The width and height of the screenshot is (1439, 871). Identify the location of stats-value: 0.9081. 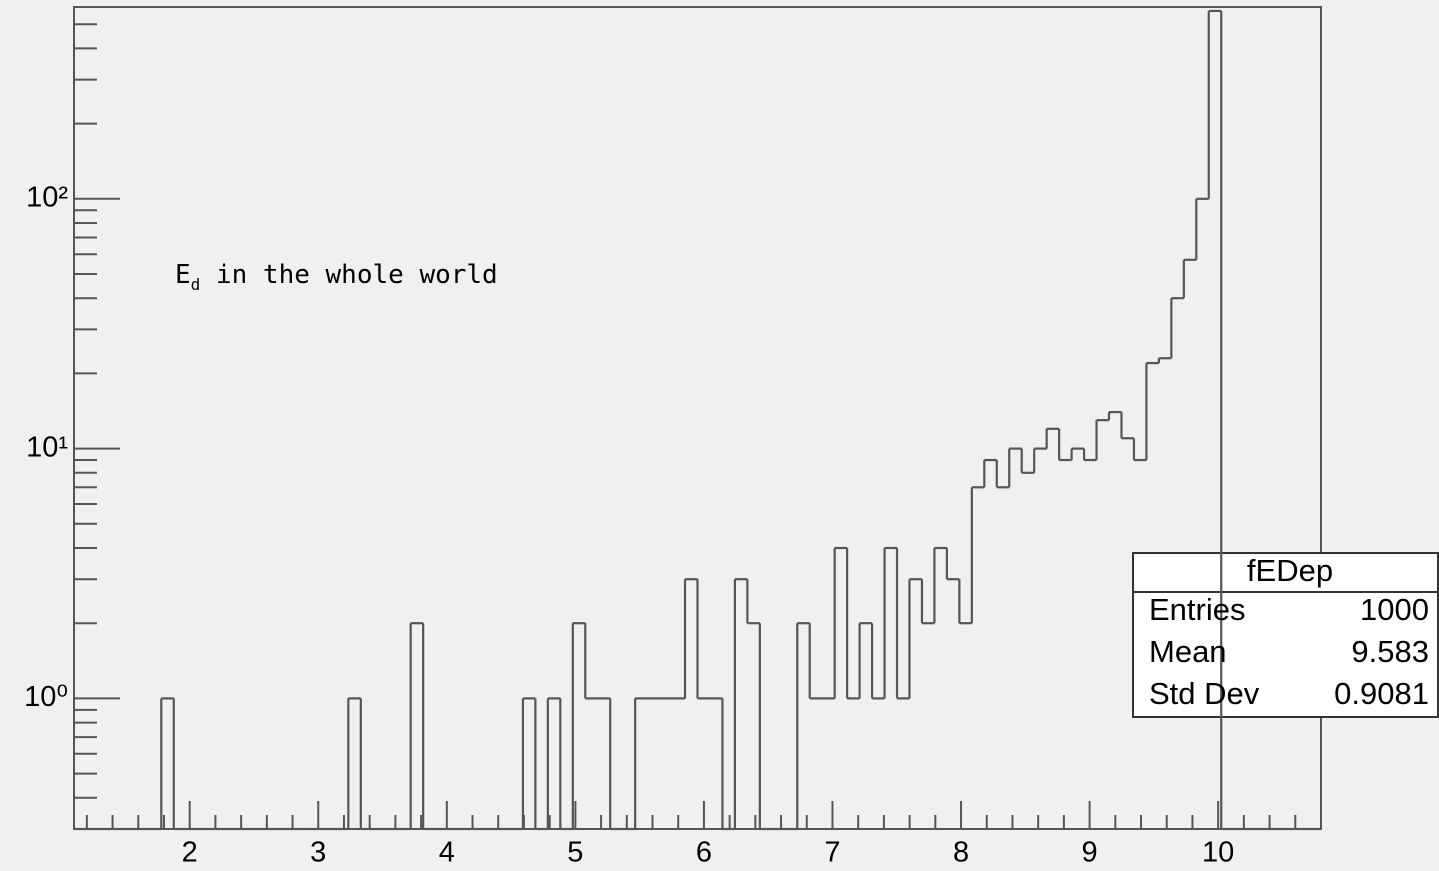
(1381, 693).